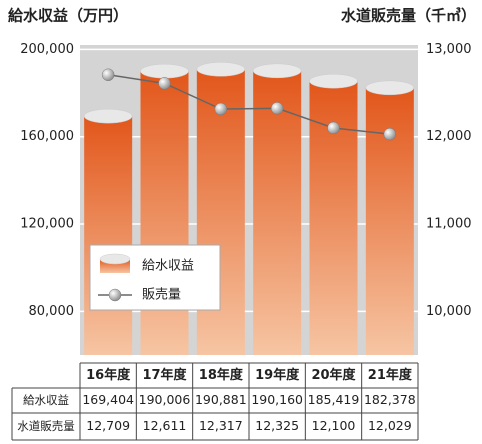 The width and height of the screenshot is (482, 444). I want to click on table-cell: 182,378, so click(390, 399).